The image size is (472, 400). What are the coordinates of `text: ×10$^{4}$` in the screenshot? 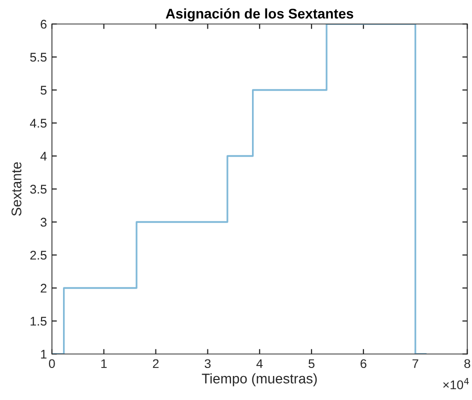 It's located at (456, 384).